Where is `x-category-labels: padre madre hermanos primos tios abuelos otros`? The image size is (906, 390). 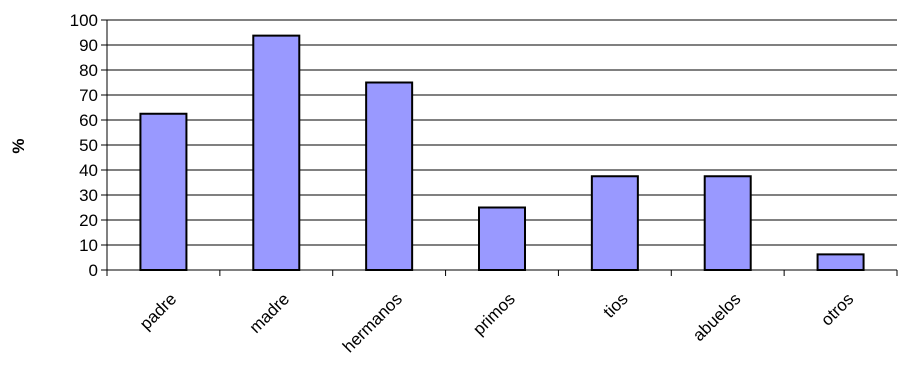
x-category-labels: padre madre hermanos primos tios abuelos otros is located at coordinates (496, 322).